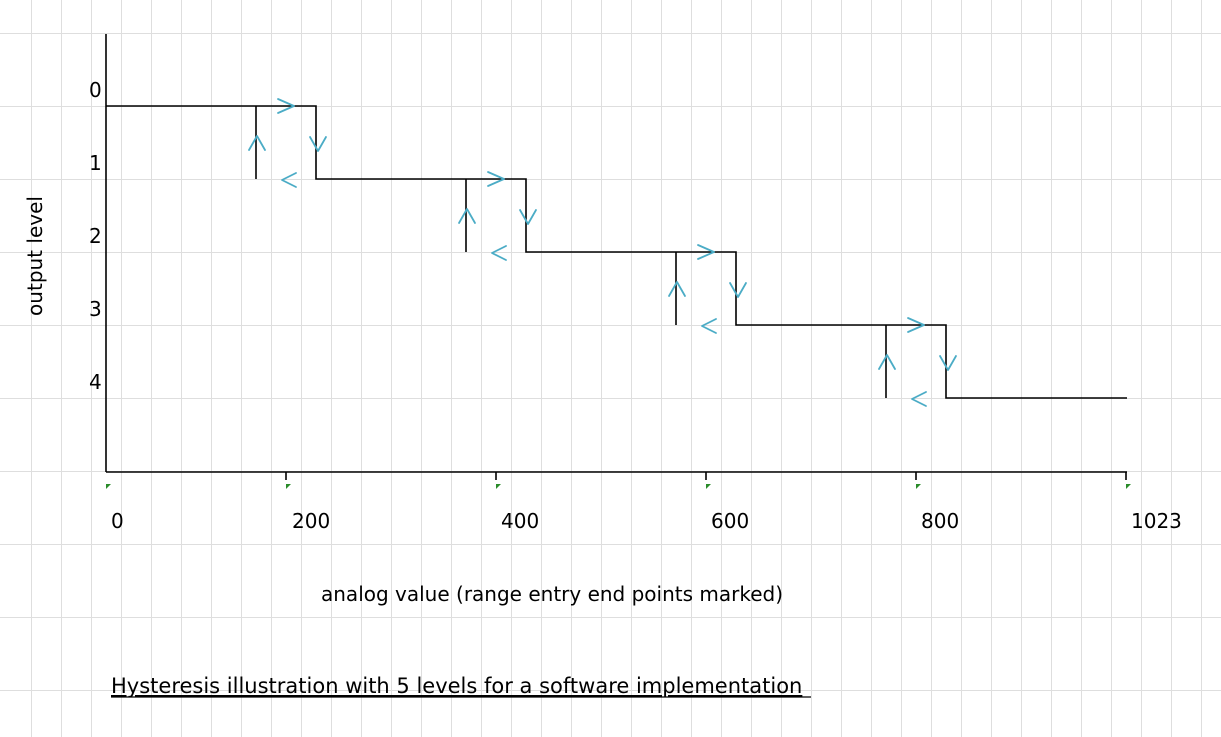 The height and width of the screenshot is (737, 1221). I want to click on x-tick-label: 1023, so click(1156, 521).